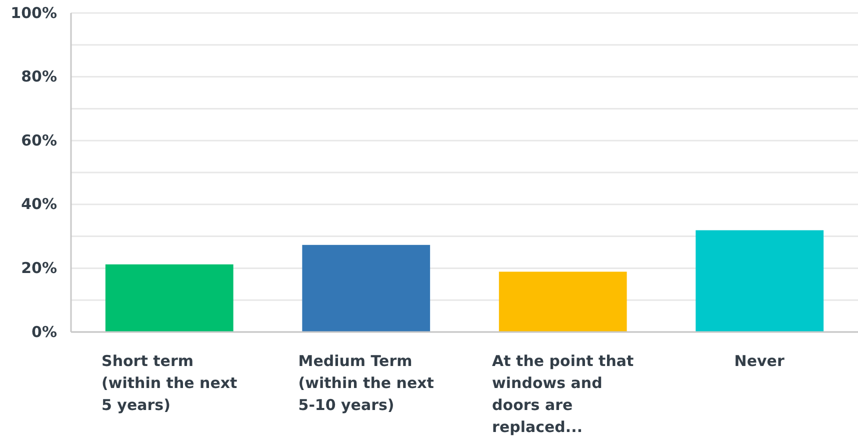  What do you see at coordinates (39, 268) in the screenshot?
I see `y-tick-label: 20%` at bounding box center [39, 268].